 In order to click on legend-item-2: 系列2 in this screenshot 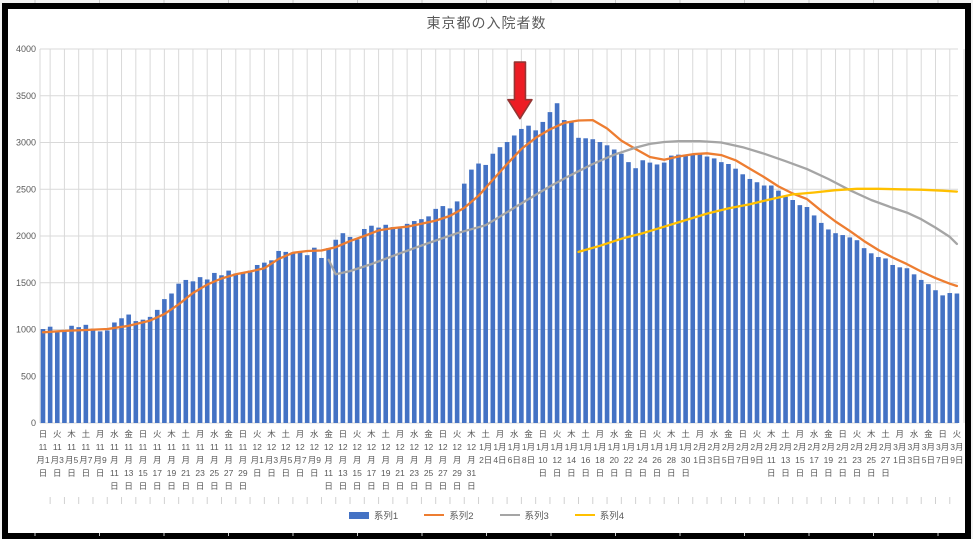, I will do `click(449, 515)`.